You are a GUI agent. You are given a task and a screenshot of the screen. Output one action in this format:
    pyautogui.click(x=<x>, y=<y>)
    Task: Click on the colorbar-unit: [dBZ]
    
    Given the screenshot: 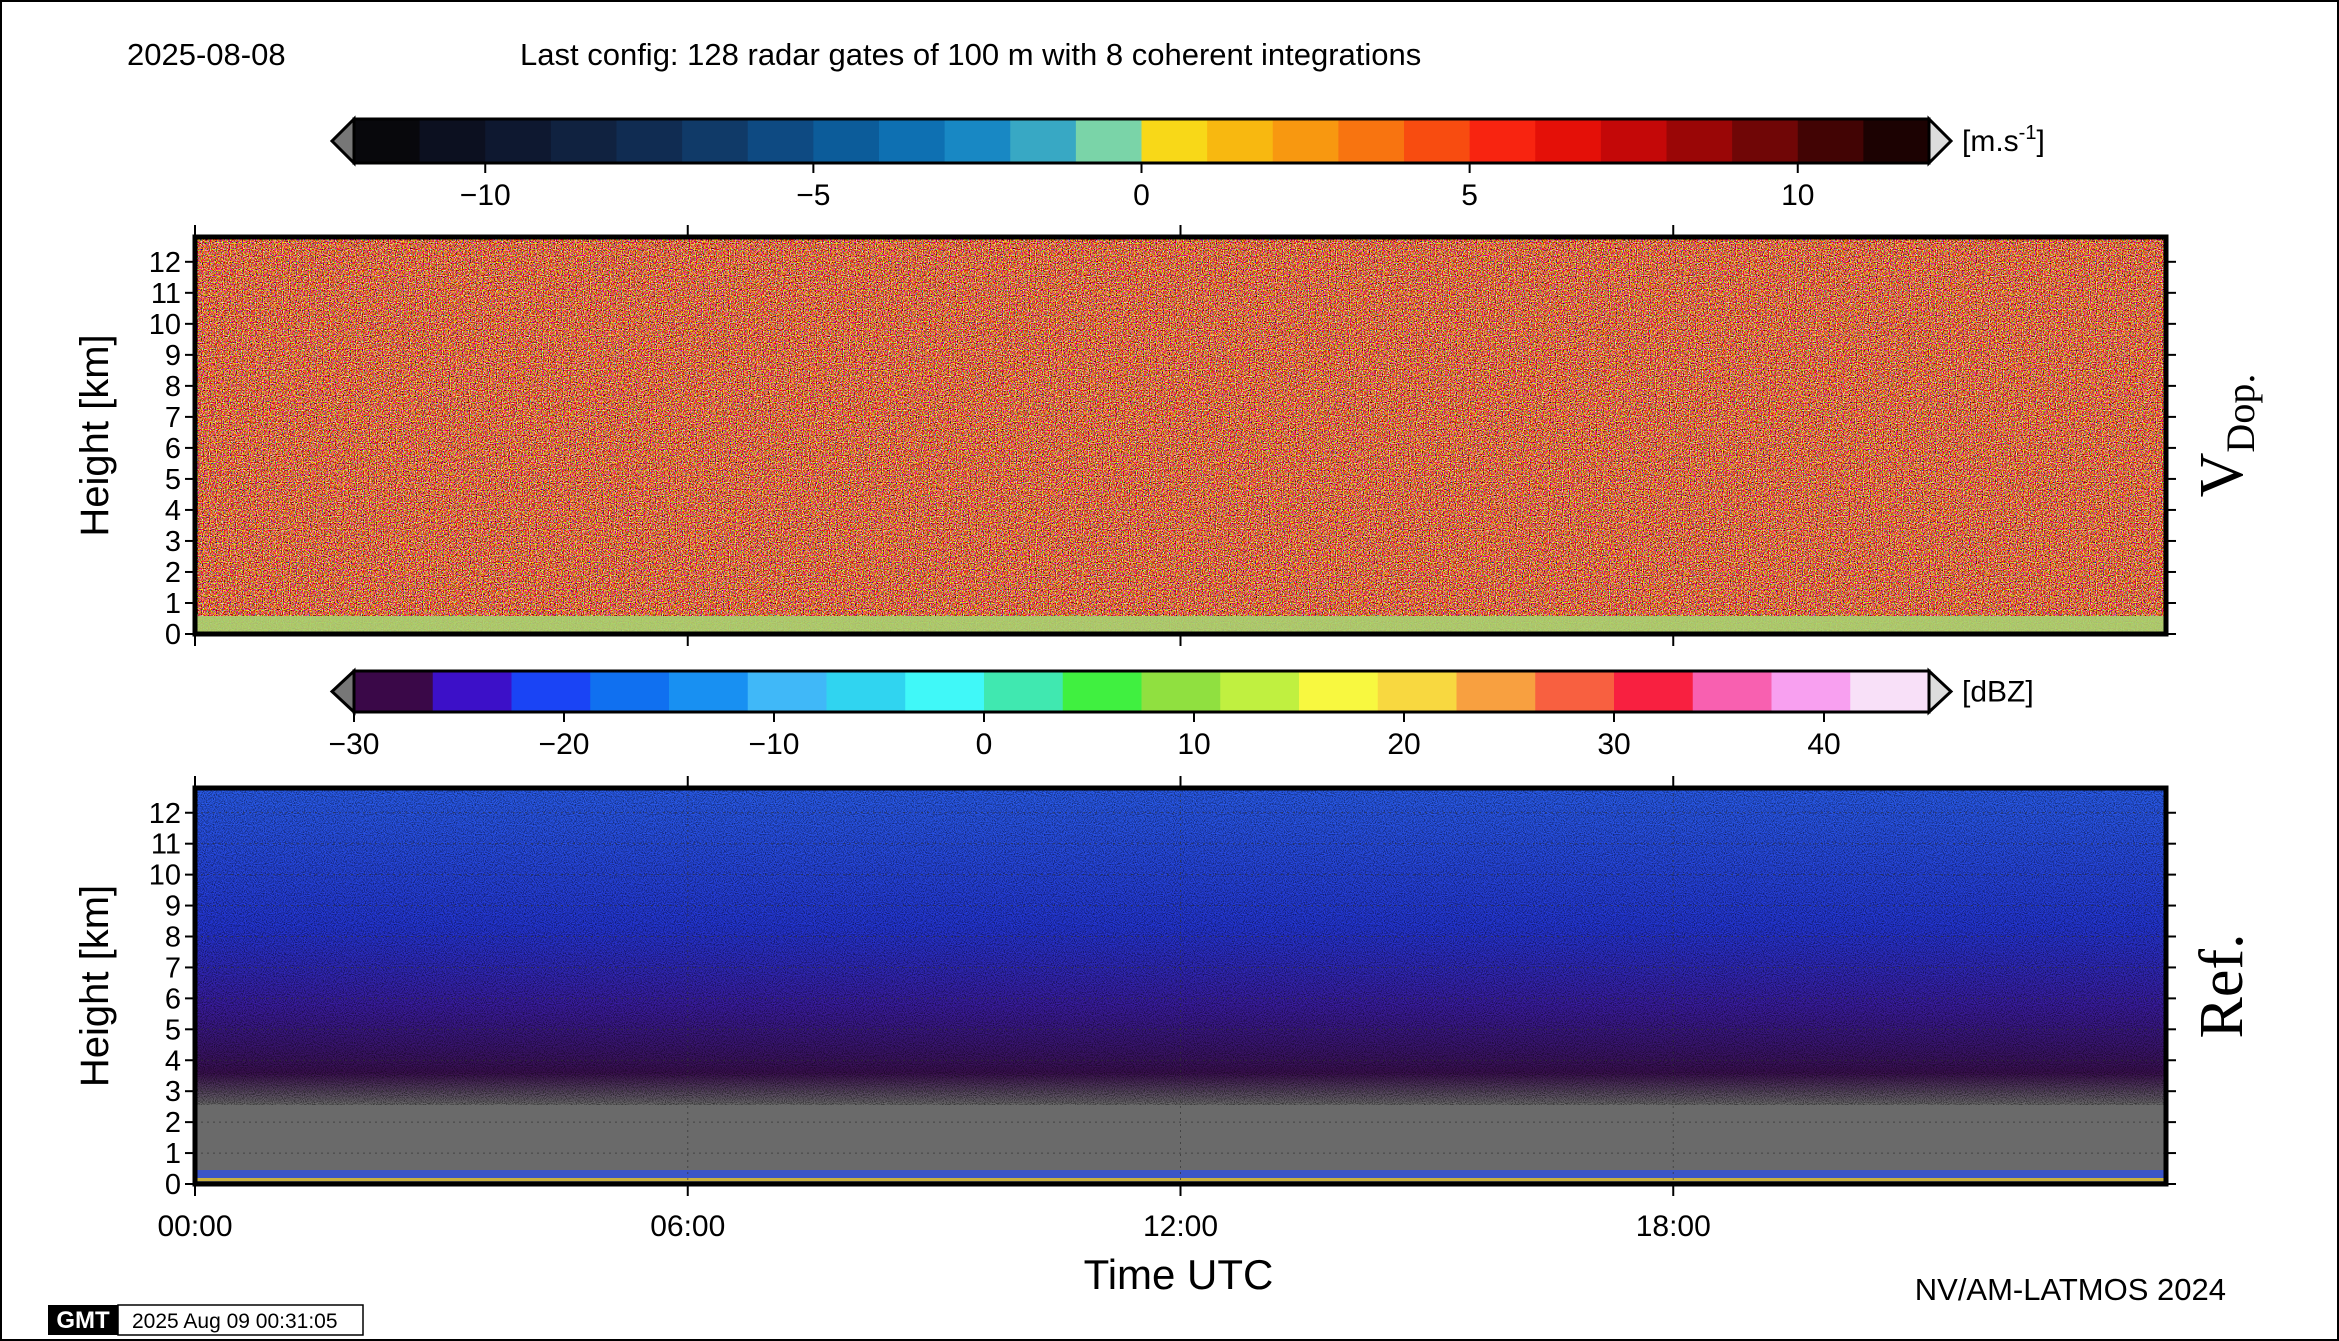 What is the action you would take?
    pyautogui.click(x=1998, y=692)
    